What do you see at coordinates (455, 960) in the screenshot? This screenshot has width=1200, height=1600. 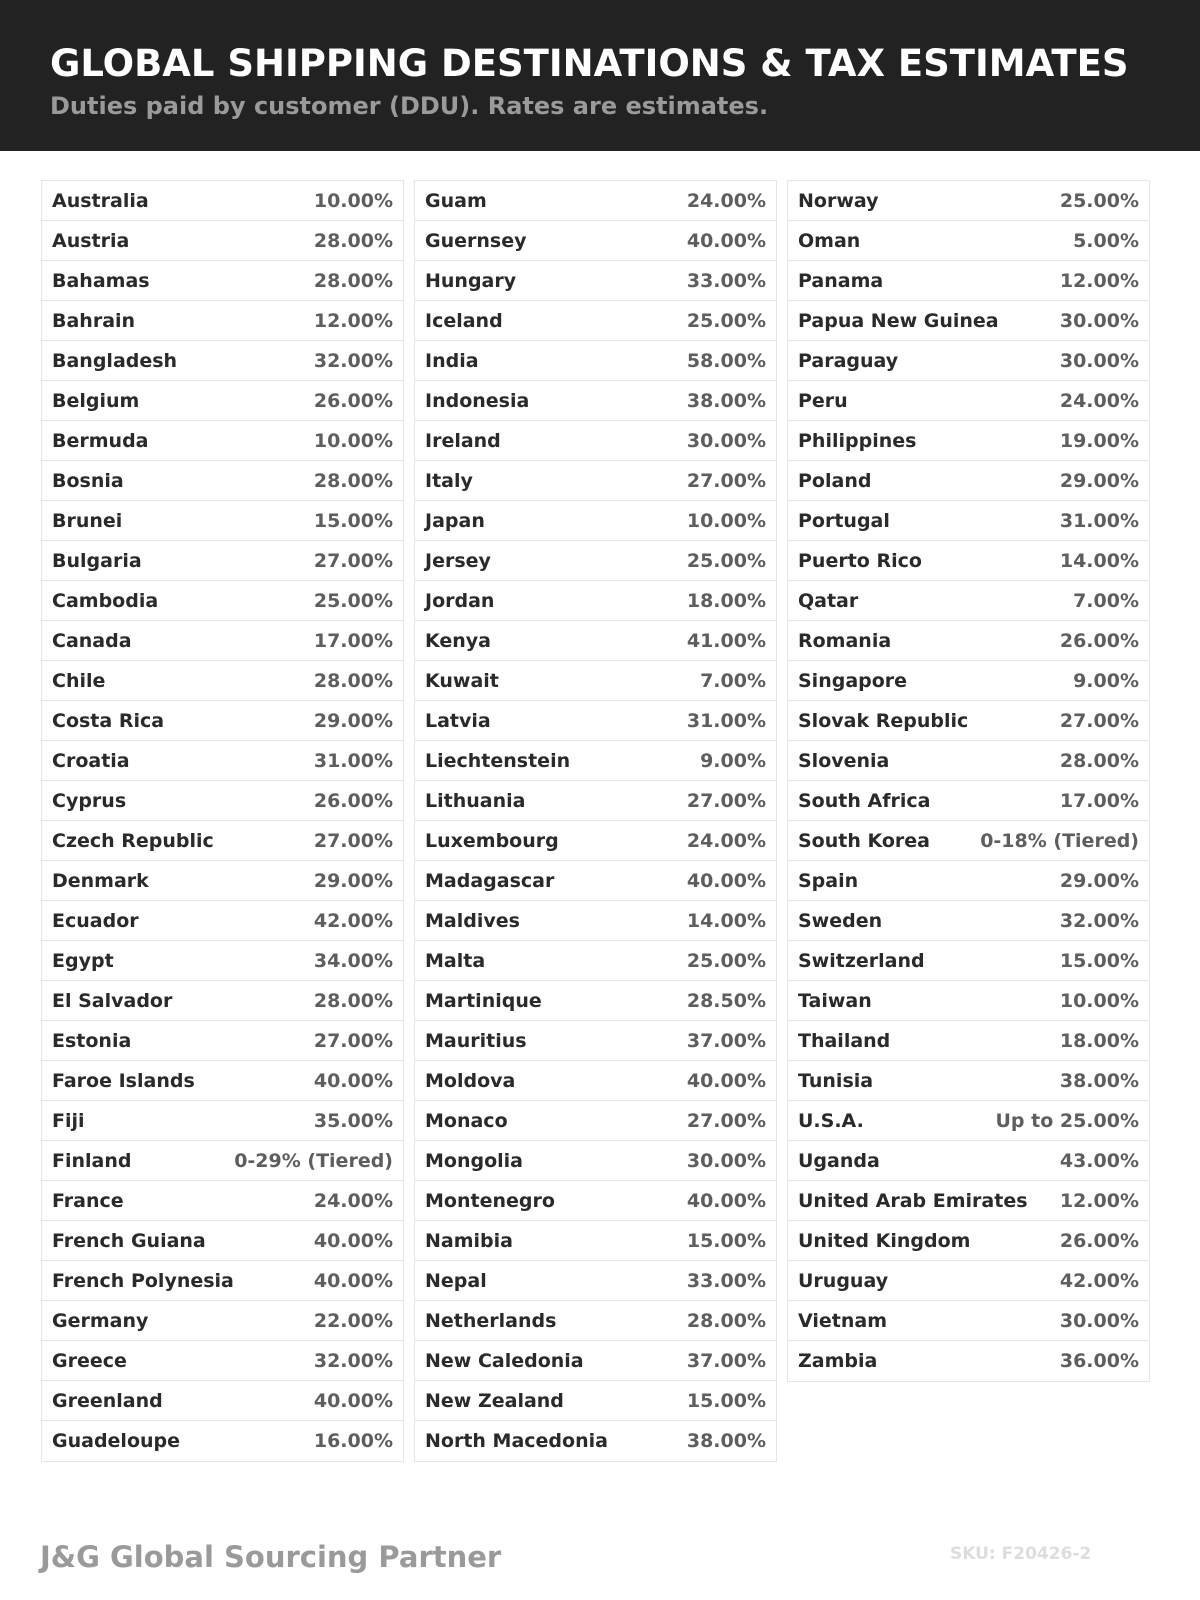 I see `country-name: Malta` at bounding box center [455, 960].